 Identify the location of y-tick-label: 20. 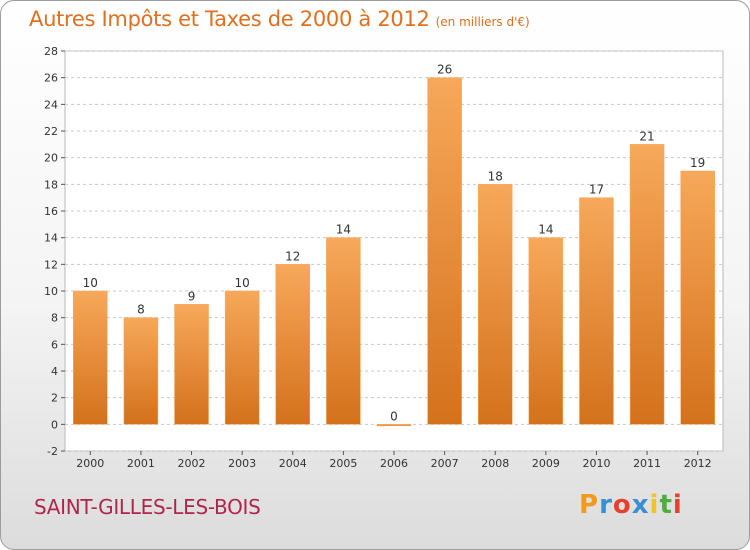
(51, 158).